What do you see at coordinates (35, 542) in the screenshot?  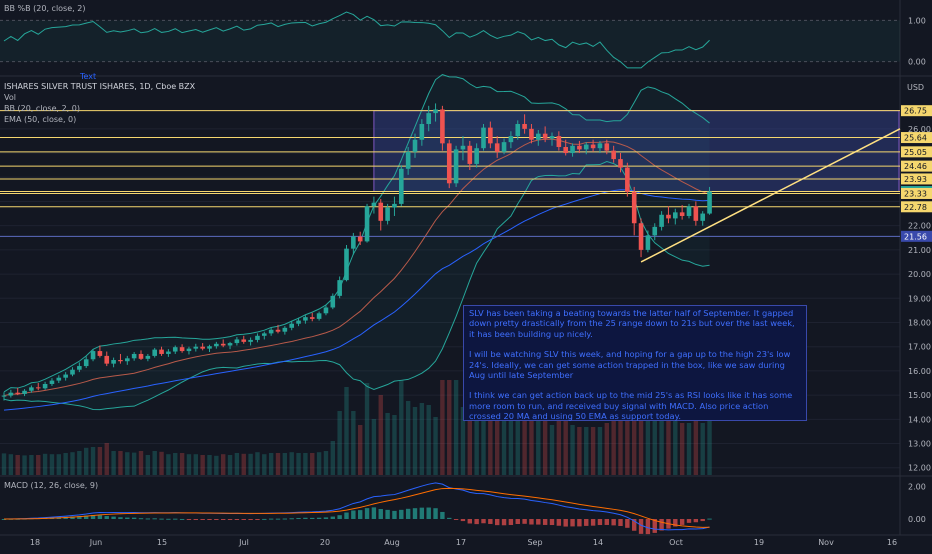 I see `time-tick-0: 18` at bounding box center [35, 542].